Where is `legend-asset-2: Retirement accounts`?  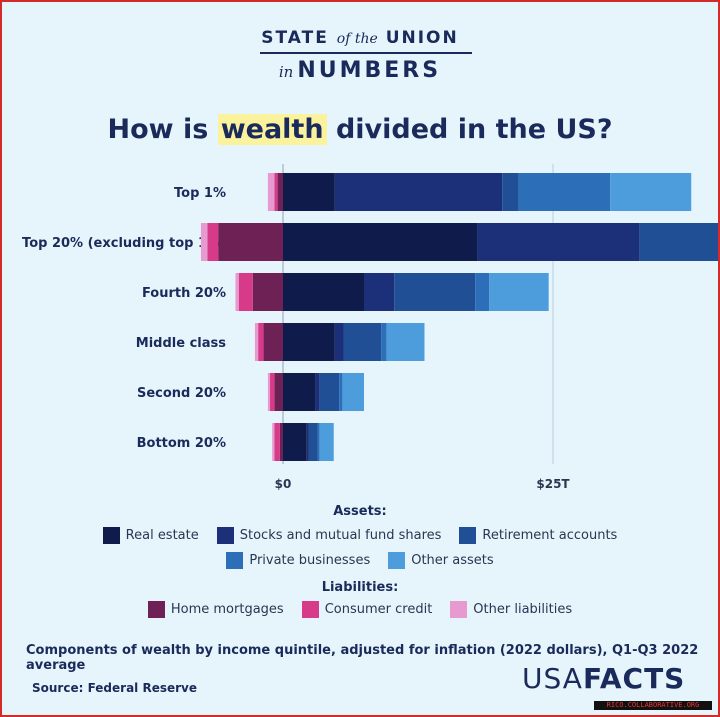
legend-asset-2: Retirement accounts is located at coordinates (538, 535).